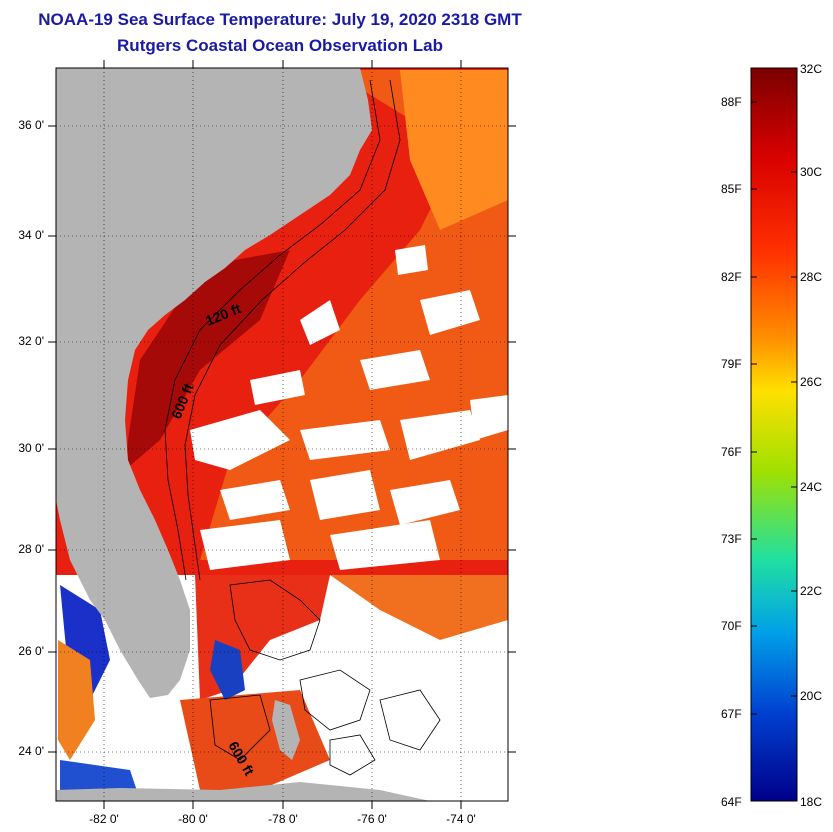 This screenshot has height=832, width=833. Describe the element at coordinates (731, 364) in the screenshot. I see `colorbar-label-79f: 79F` at that location.